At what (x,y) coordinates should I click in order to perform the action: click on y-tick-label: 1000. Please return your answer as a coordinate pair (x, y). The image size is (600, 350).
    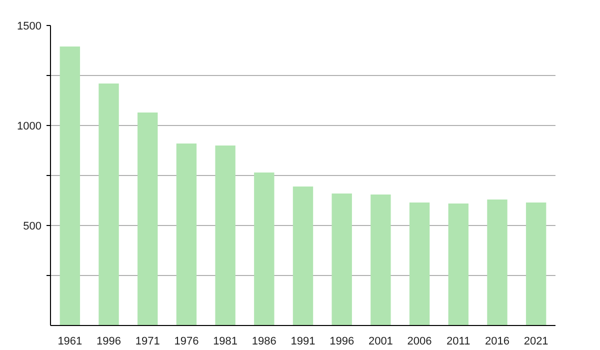
    Looking at the image, I should click on (29, 126).